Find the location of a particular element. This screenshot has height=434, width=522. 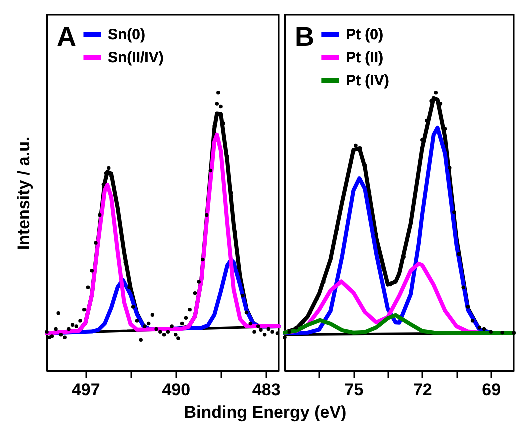

x-tick-label: 72 is located at coordinates (422, 390).